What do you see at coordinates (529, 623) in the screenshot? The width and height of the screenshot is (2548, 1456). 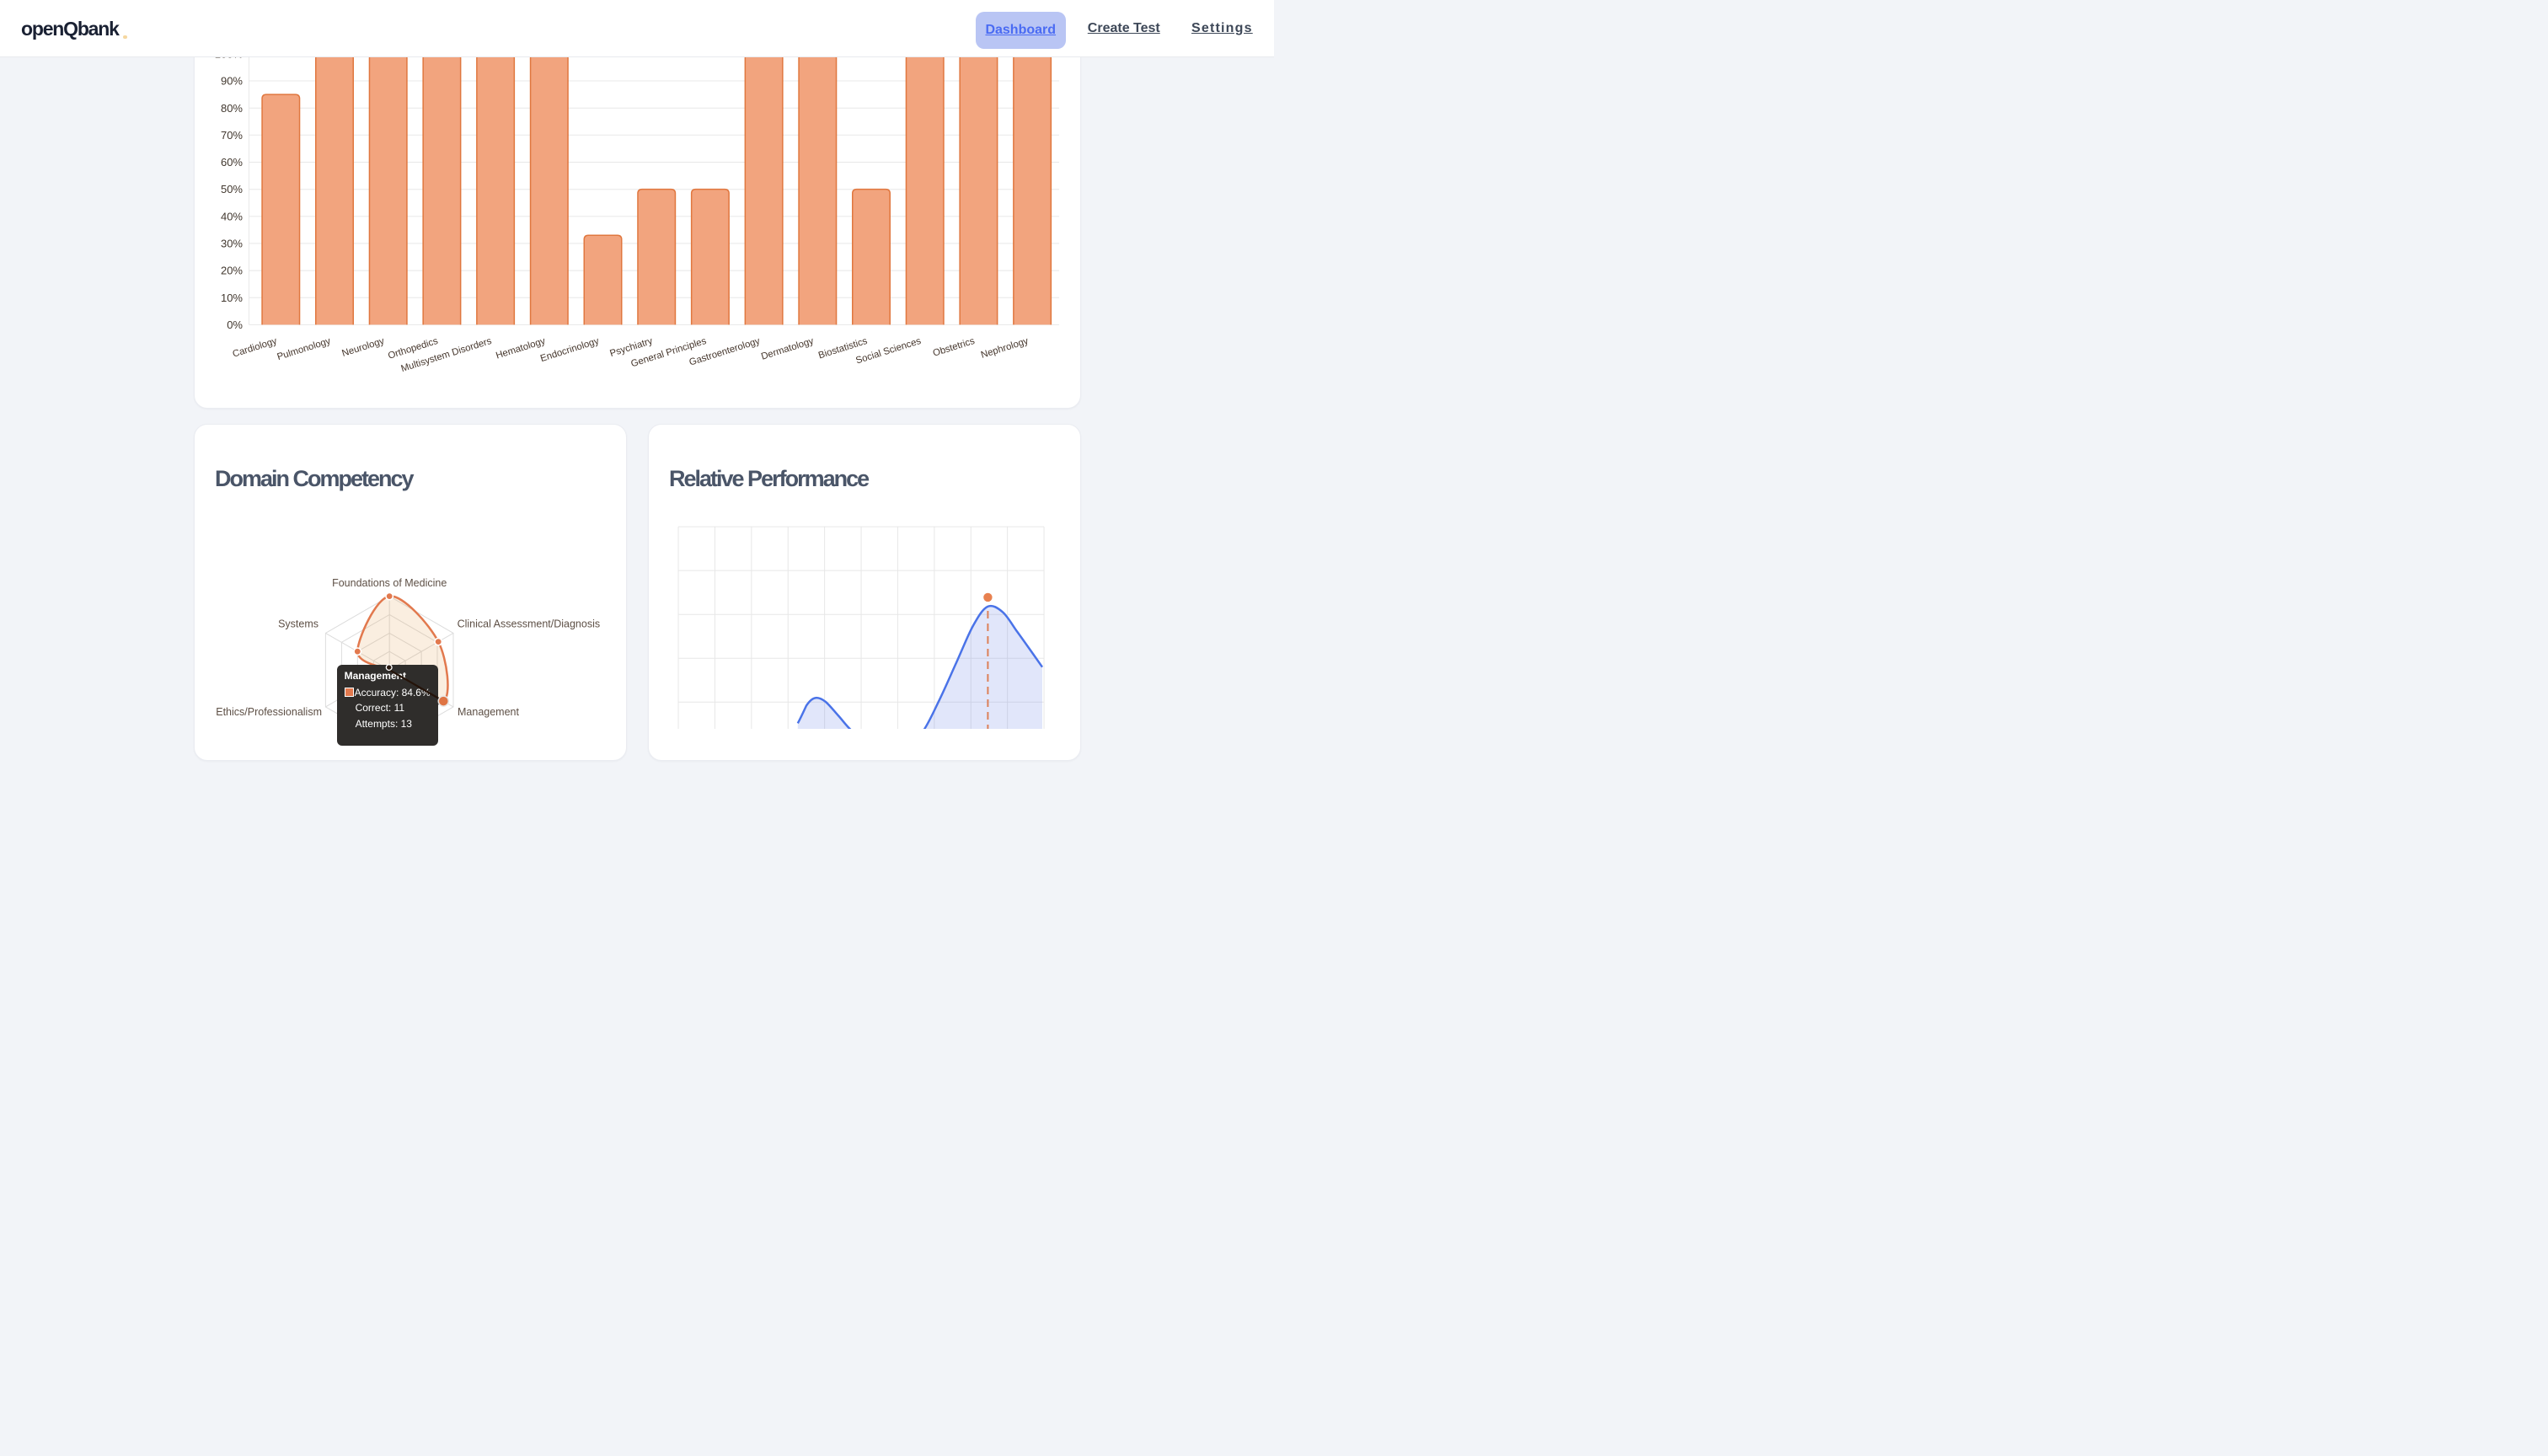 I see `svg-text: Clinical Assessment/Diagnosis` at bounding box center [529, 623].